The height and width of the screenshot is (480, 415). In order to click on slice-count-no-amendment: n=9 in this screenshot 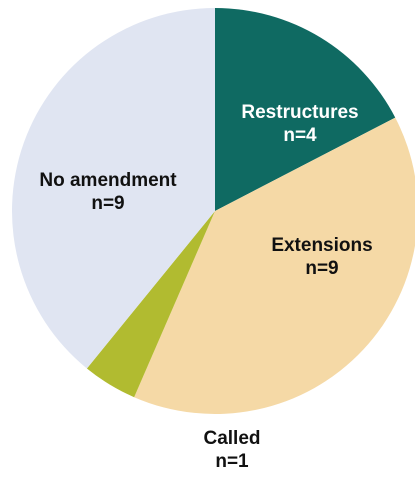, I will do `click(107, 203)`.